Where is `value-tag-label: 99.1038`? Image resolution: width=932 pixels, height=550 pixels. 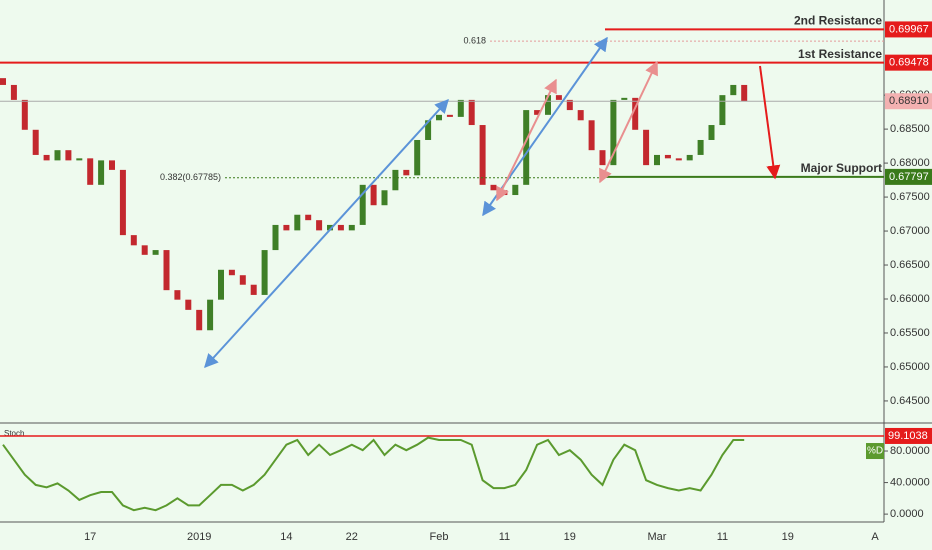
value-tag-label: 99.1038 is located at coordinates (908, 436).